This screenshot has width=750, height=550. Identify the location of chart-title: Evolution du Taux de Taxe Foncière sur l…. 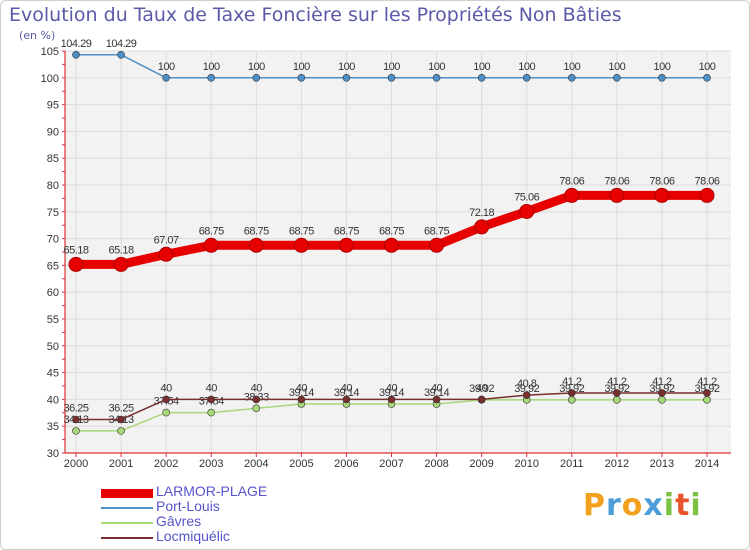
(315, 15).